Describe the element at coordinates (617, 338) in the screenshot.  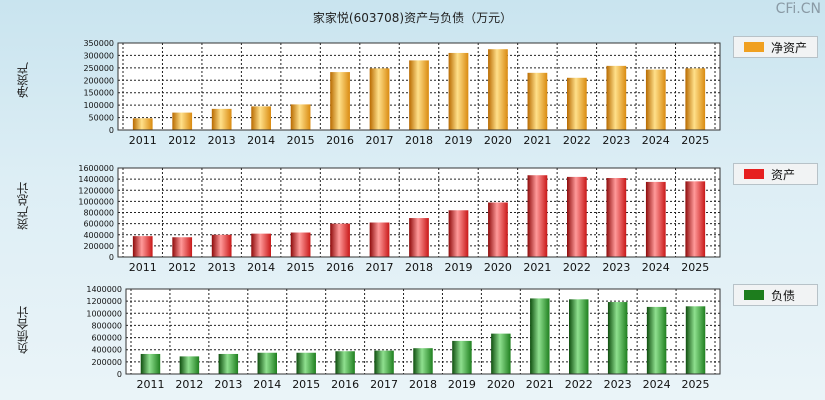
I see `bar-2023` at that location.